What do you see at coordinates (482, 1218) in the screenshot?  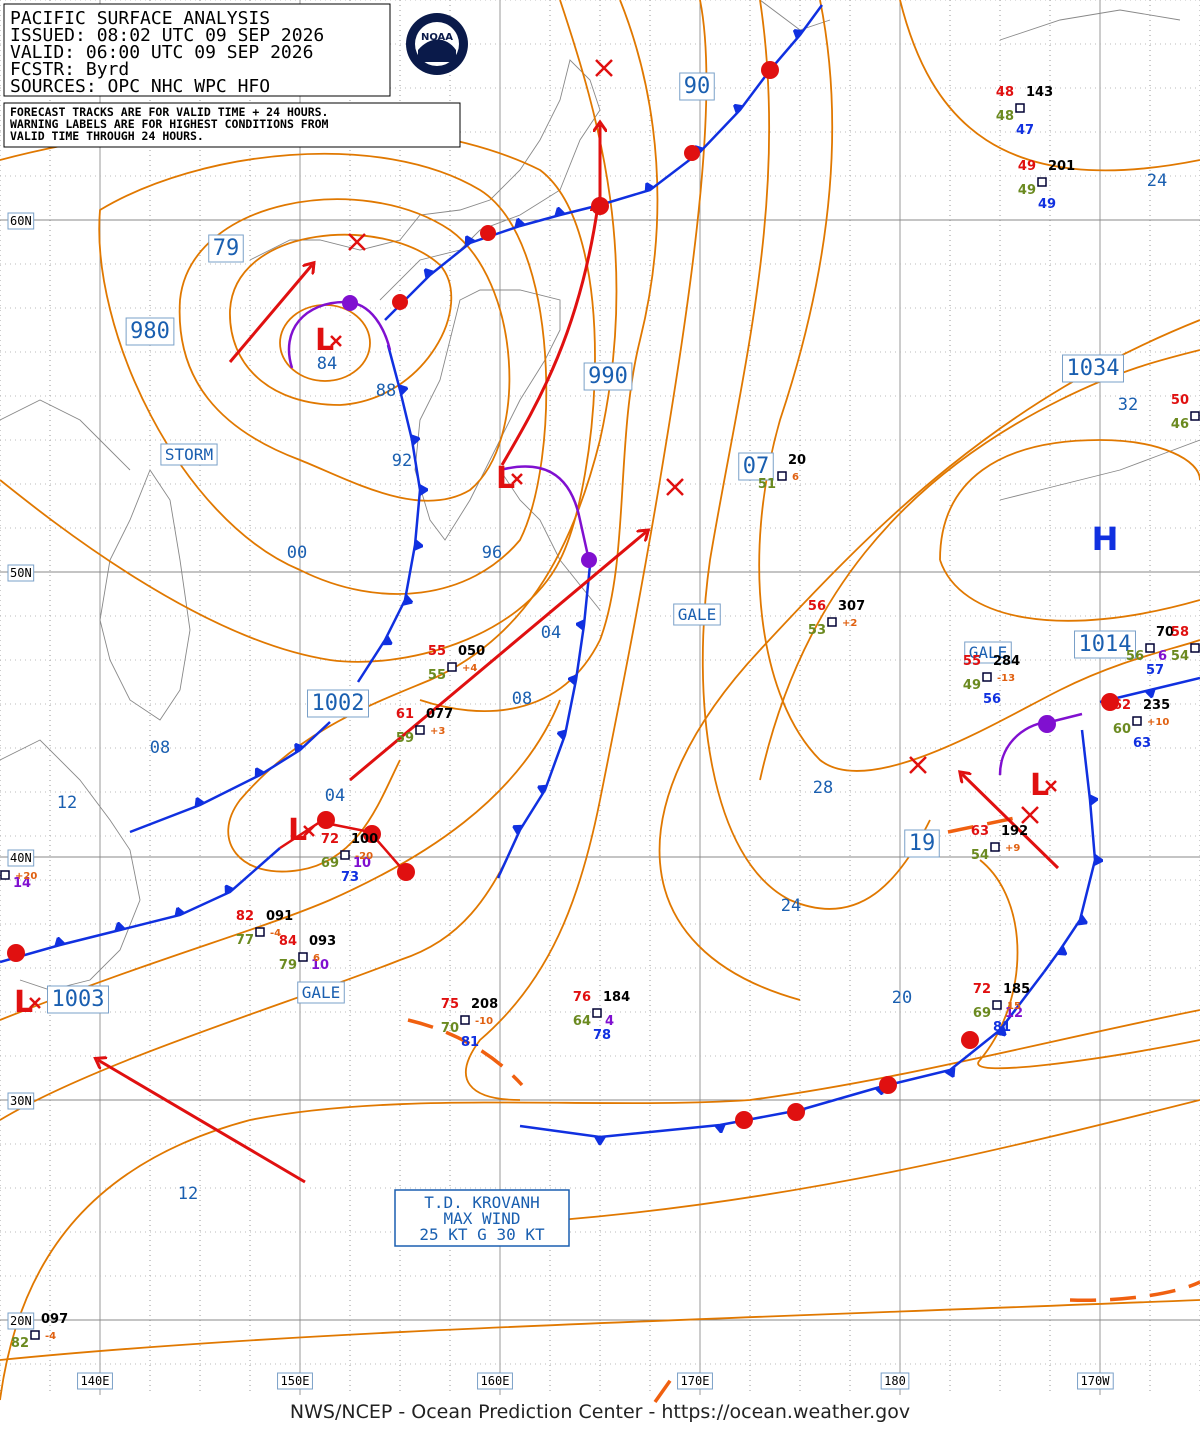 I see `storm-box` at bounding box center [482, 1218].